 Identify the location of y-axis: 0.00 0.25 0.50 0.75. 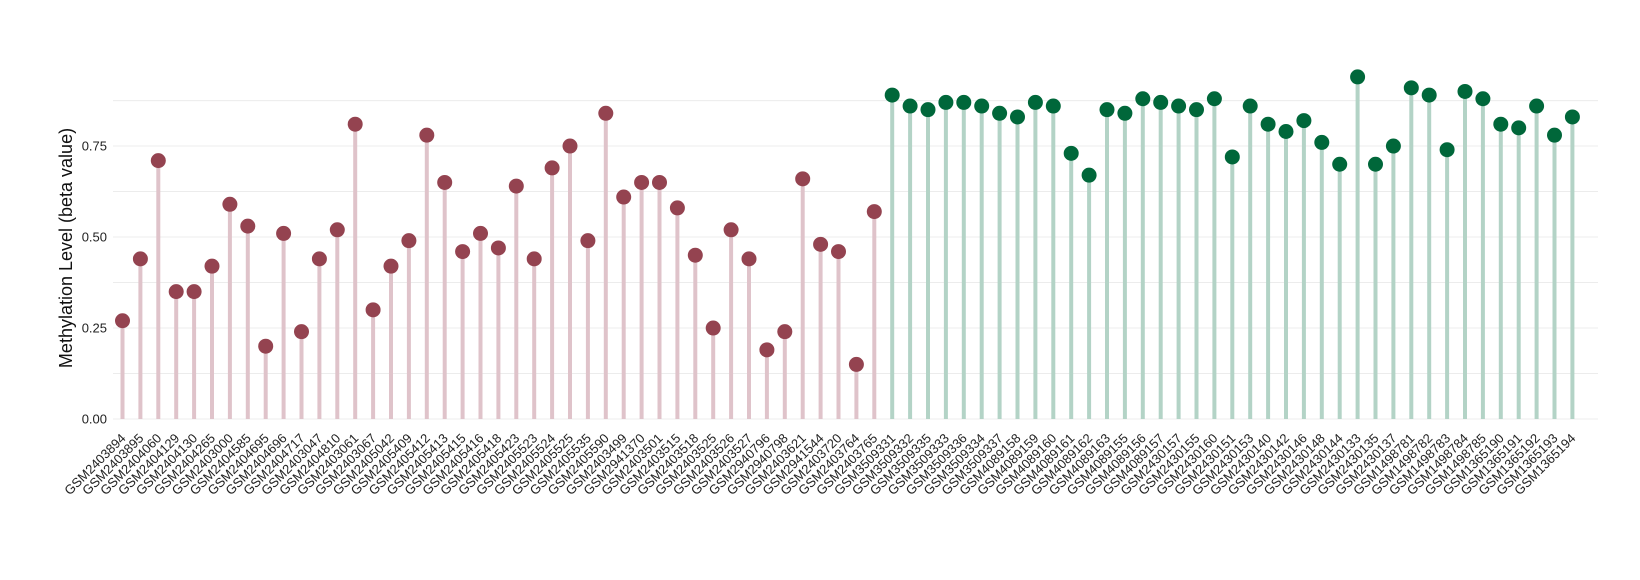
(94, 283).